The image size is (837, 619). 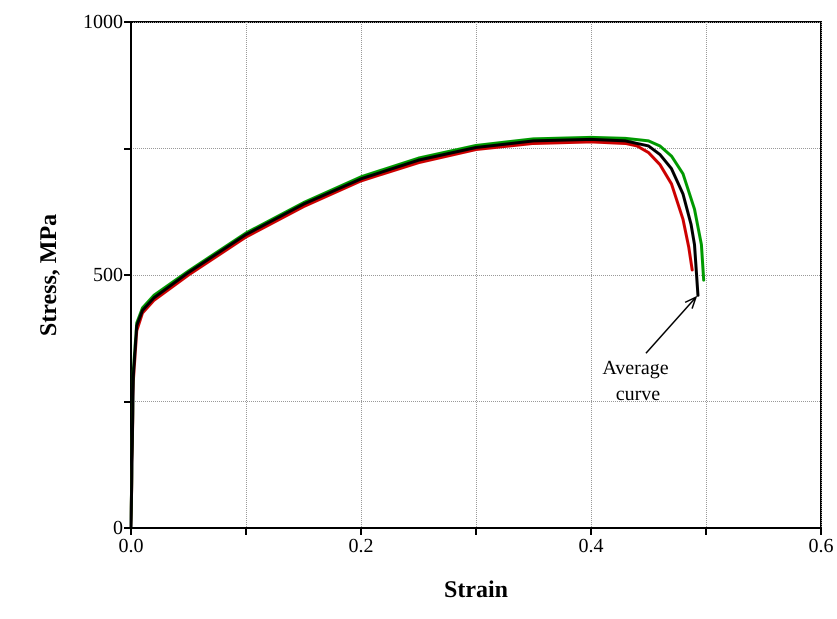 What do you see at coordinates (108, 275) in the screenshot?
I see `y-tick-label: 500` at bounding box center [108, 275].